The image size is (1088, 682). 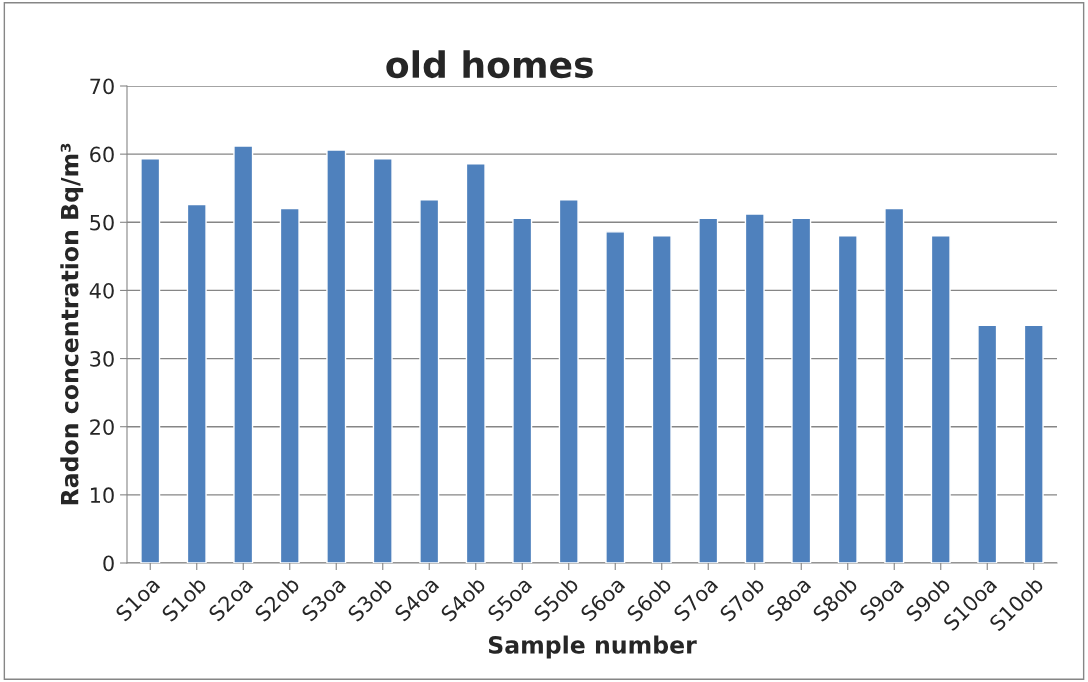 What do you see at coordinates (102, 427) in the screenshot?
I see `y-tick-label: 20` at bounding box center [102, 427].